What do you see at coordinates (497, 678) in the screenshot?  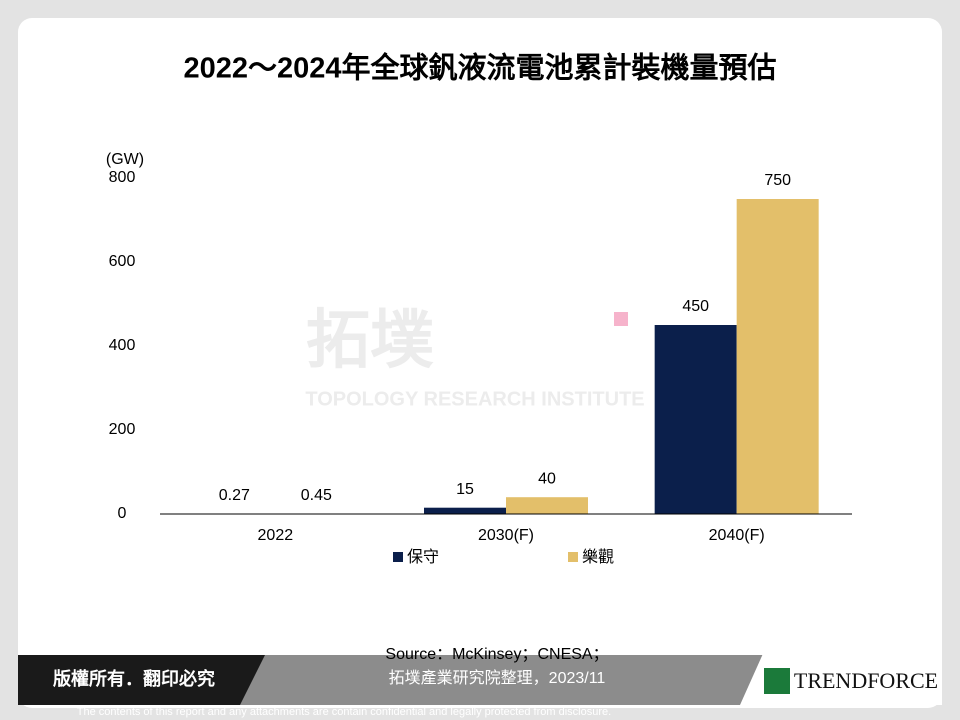 I see `source-line: 拓墣產業研究院整理，2023/11` at bounding box center [497, 678].